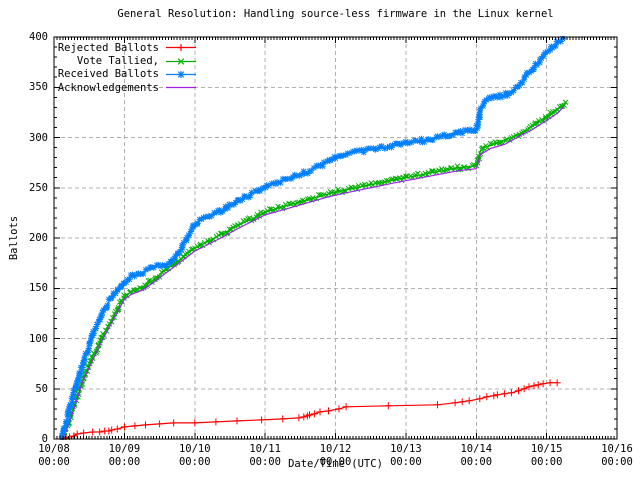 The image size is (640, 480). Describe the element at coordinates (38, 137) in the screenshot. I see `y-tick-label: 300` at that location.